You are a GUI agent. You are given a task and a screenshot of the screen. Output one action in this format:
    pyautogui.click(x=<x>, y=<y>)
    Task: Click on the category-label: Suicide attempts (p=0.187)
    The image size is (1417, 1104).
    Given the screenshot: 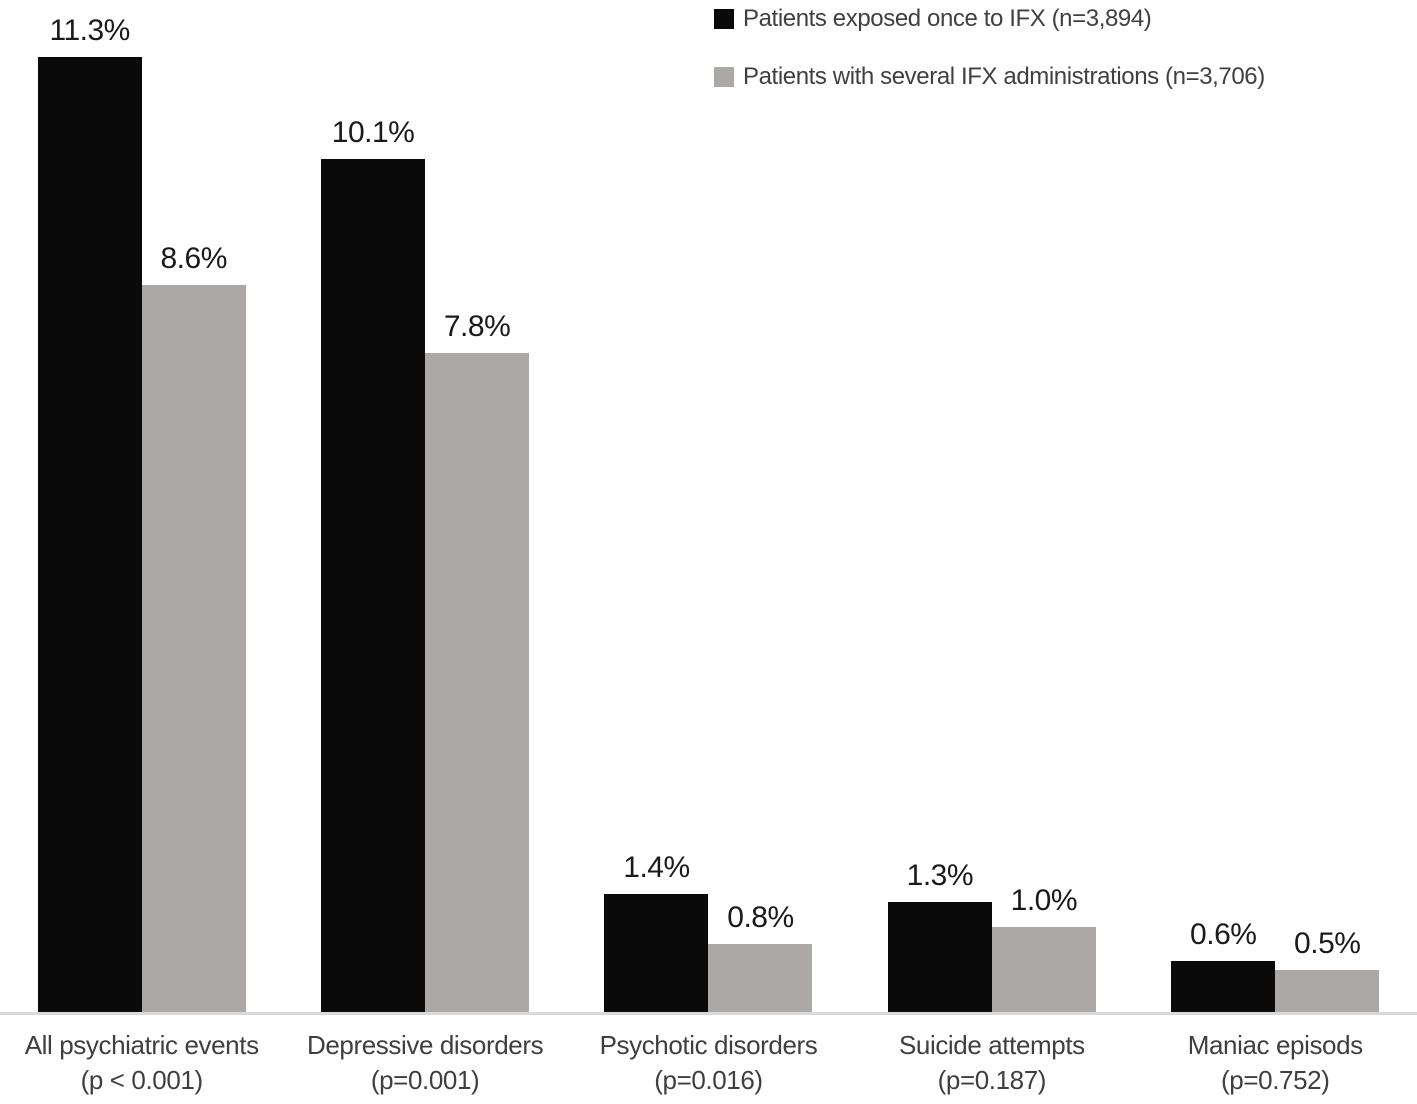 What is the action you would take?
    pyautogui.click(x=991, y=1066)
    